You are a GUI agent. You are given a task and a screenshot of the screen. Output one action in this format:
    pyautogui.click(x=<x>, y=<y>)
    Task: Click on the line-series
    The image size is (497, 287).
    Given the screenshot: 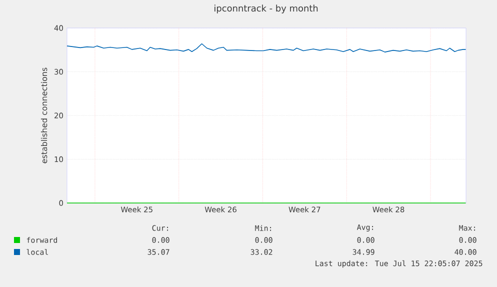 What is the action you would take?
    pyautogui.click(x=266, y=47)
    